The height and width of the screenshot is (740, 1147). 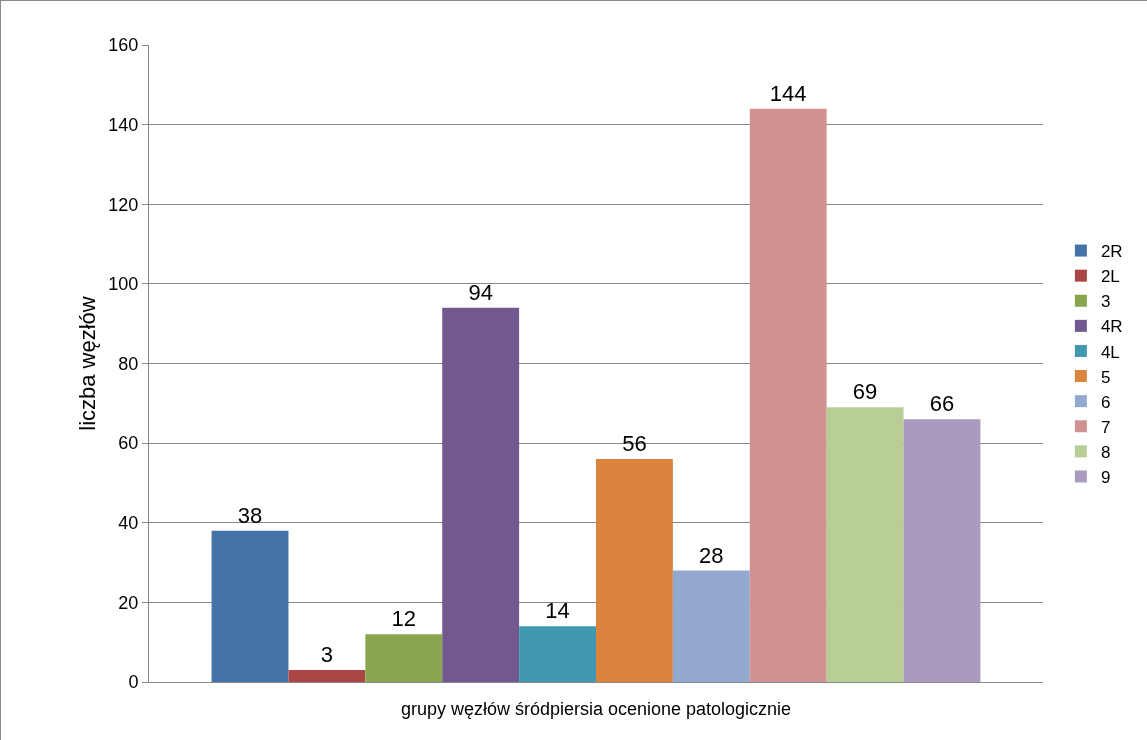 What do you see at coordinates (711, 555) in the screenshot?
I see `data-label: 28` at bounding box center [711, 555].